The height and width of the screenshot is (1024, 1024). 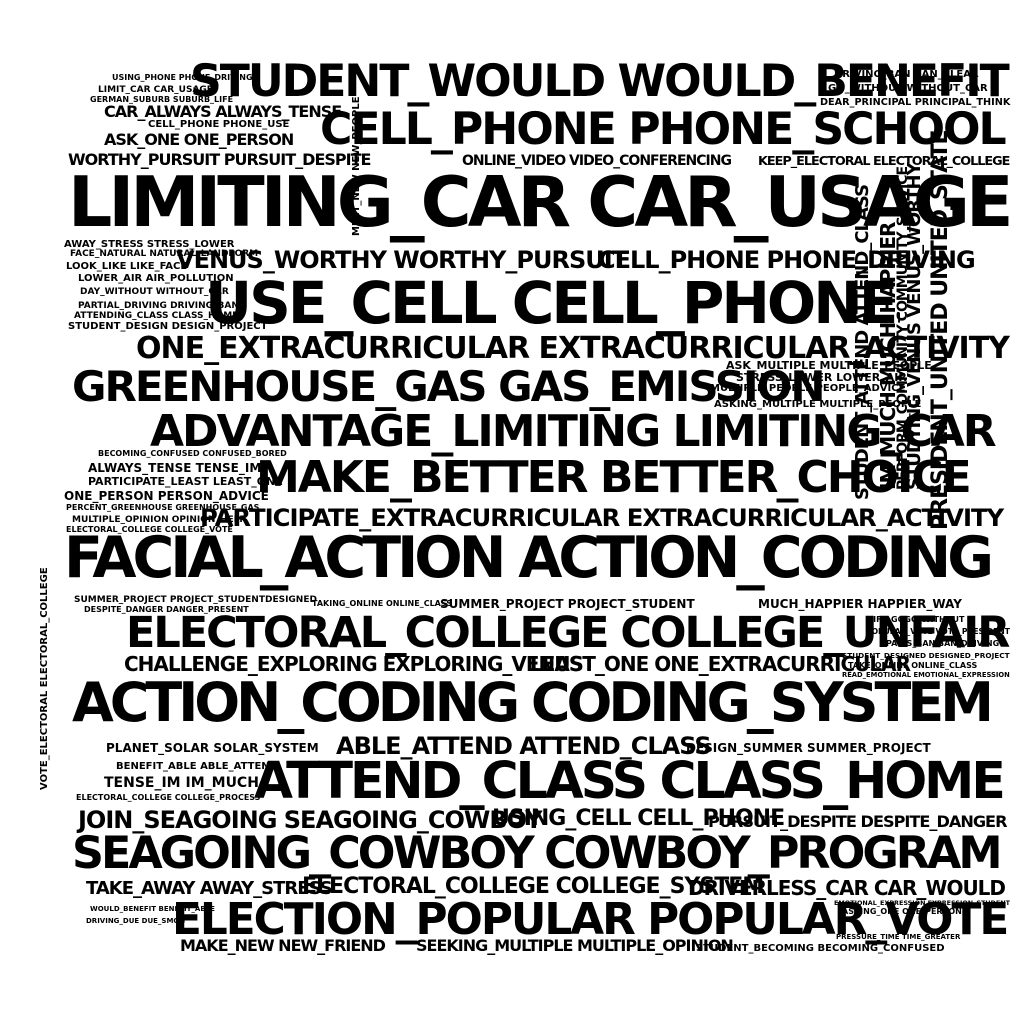 I want to click on phrase: ADVANTAGE_LIMITING LIMITING_CAR, so click(x=573, y=431).